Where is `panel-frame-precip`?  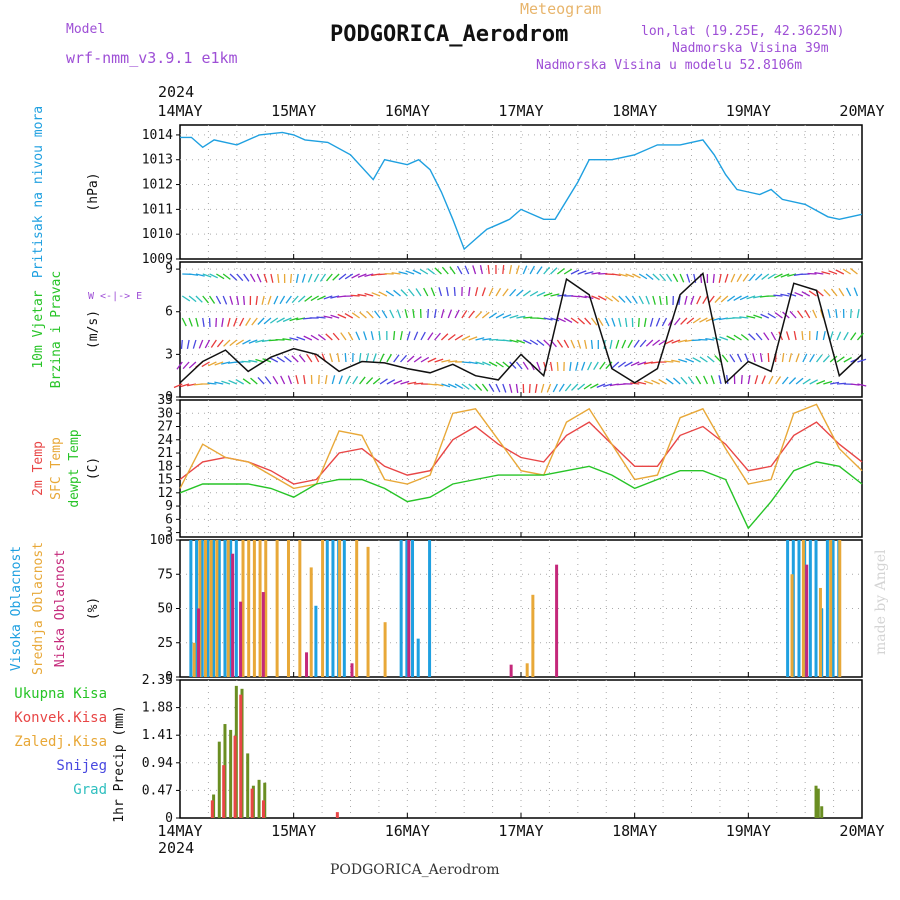
panel-frame-precip is located at coordinates (521, 749).